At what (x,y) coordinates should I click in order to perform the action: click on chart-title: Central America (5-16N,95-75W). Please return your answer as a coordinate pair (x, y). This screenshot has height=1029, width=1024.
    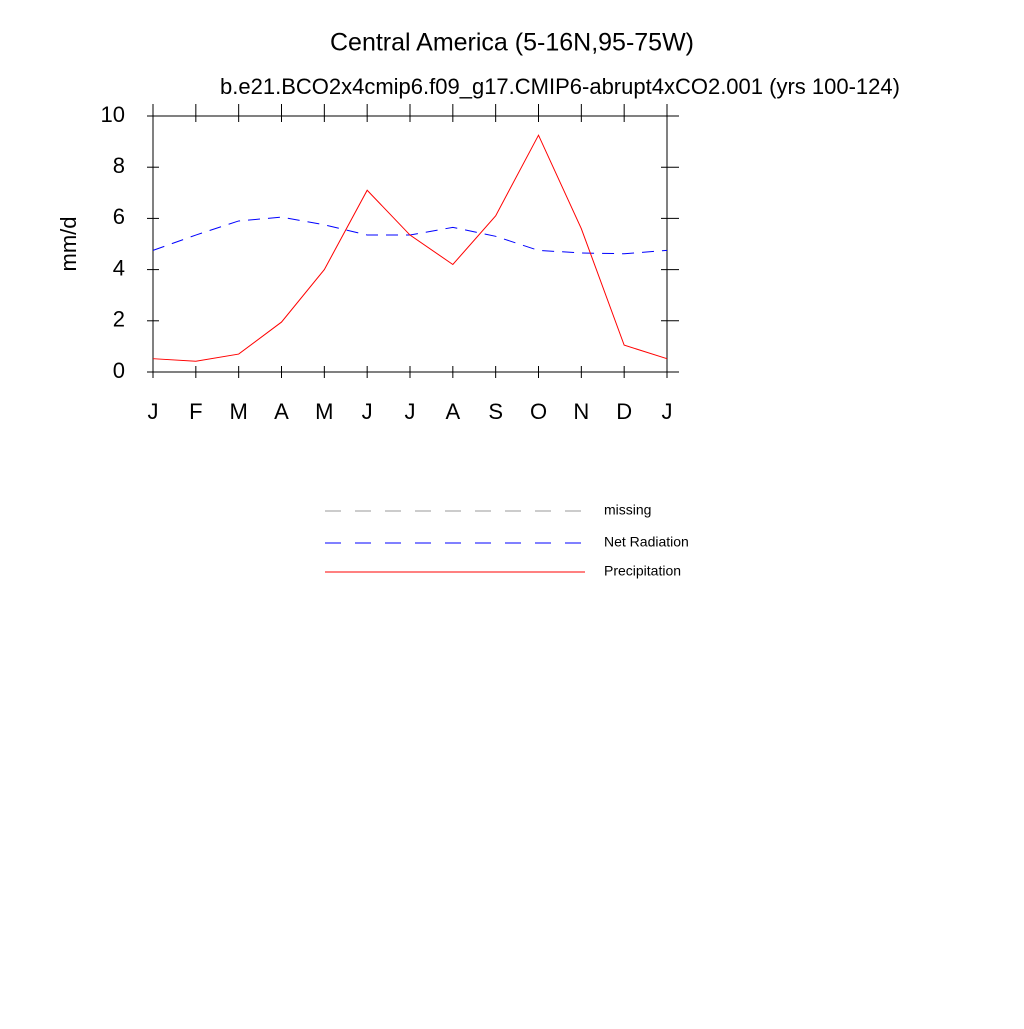
    Looking at the image, I should click on (512, 43).